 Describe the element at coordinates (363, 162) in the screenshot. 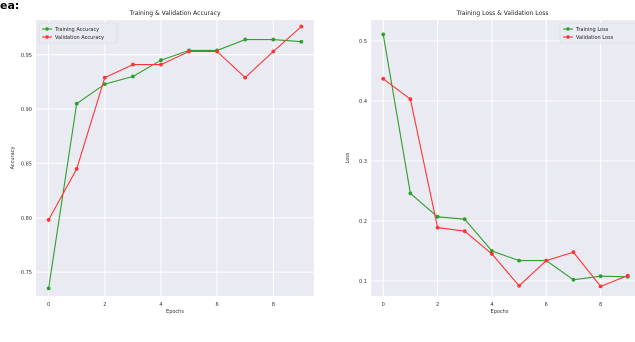

I see `y-tick-label: 0.3` at that location.